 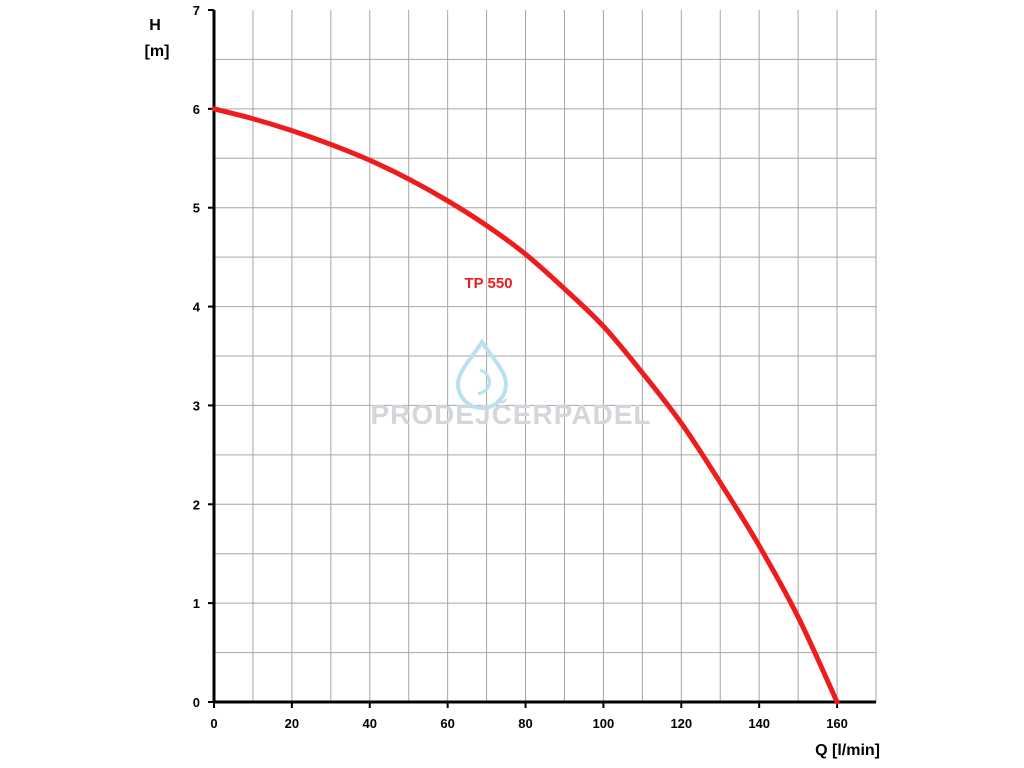 I want to click on x-tick-label: 60, so click(x=447, y=723).